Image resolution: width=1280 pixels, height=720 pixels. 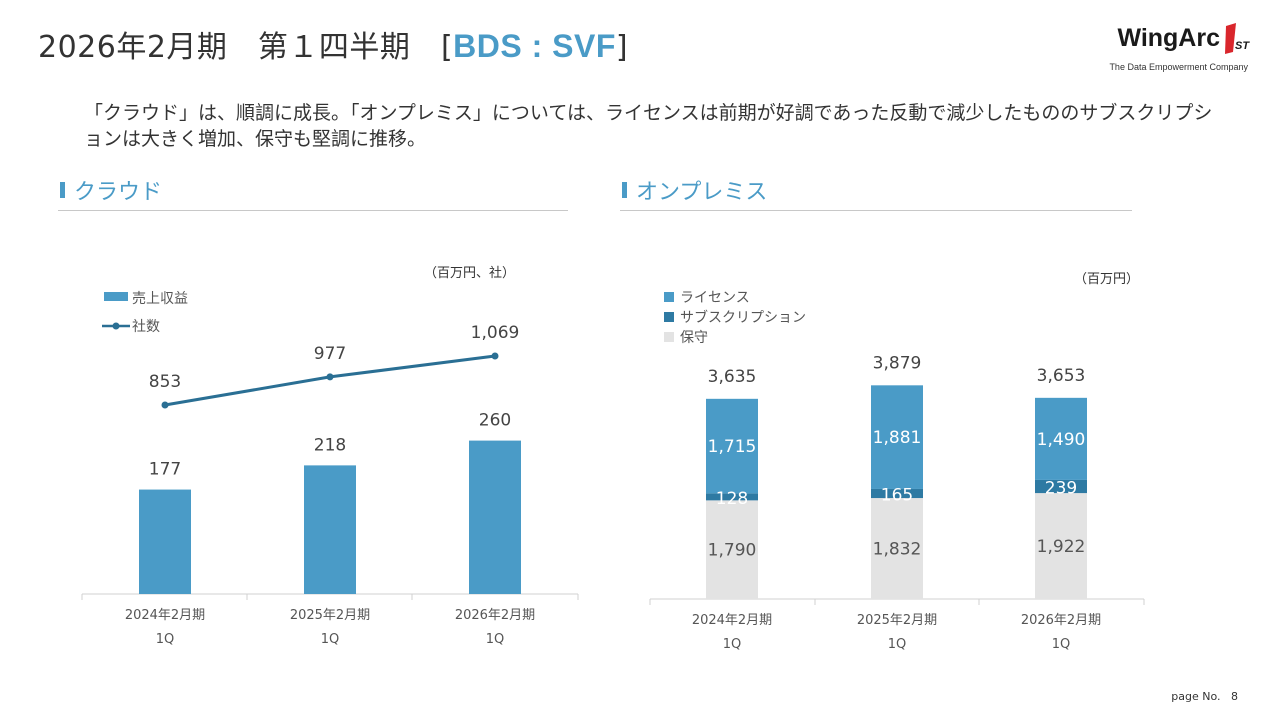 What do you see at coordinates (165, 382) in the screenshot?
I see `cloud-count-label: 853` at bounding box center [165, 382].